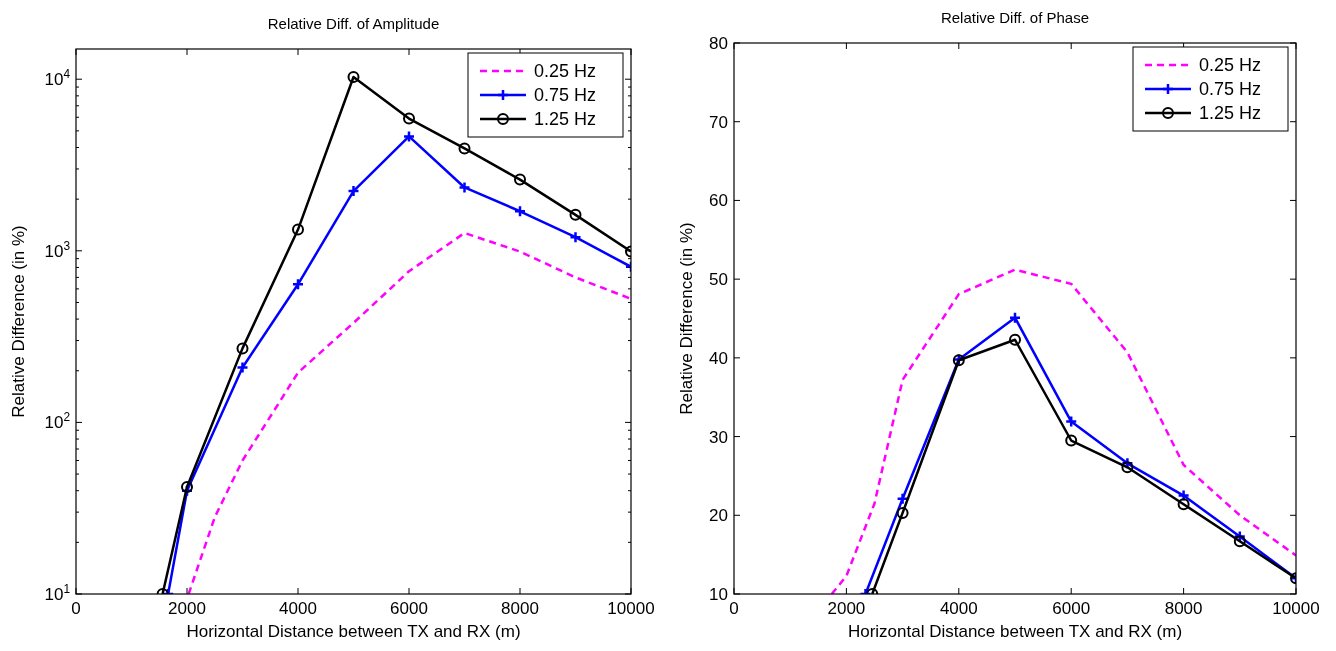  I want to click on y-tick-label: 70, so click(718, 122).